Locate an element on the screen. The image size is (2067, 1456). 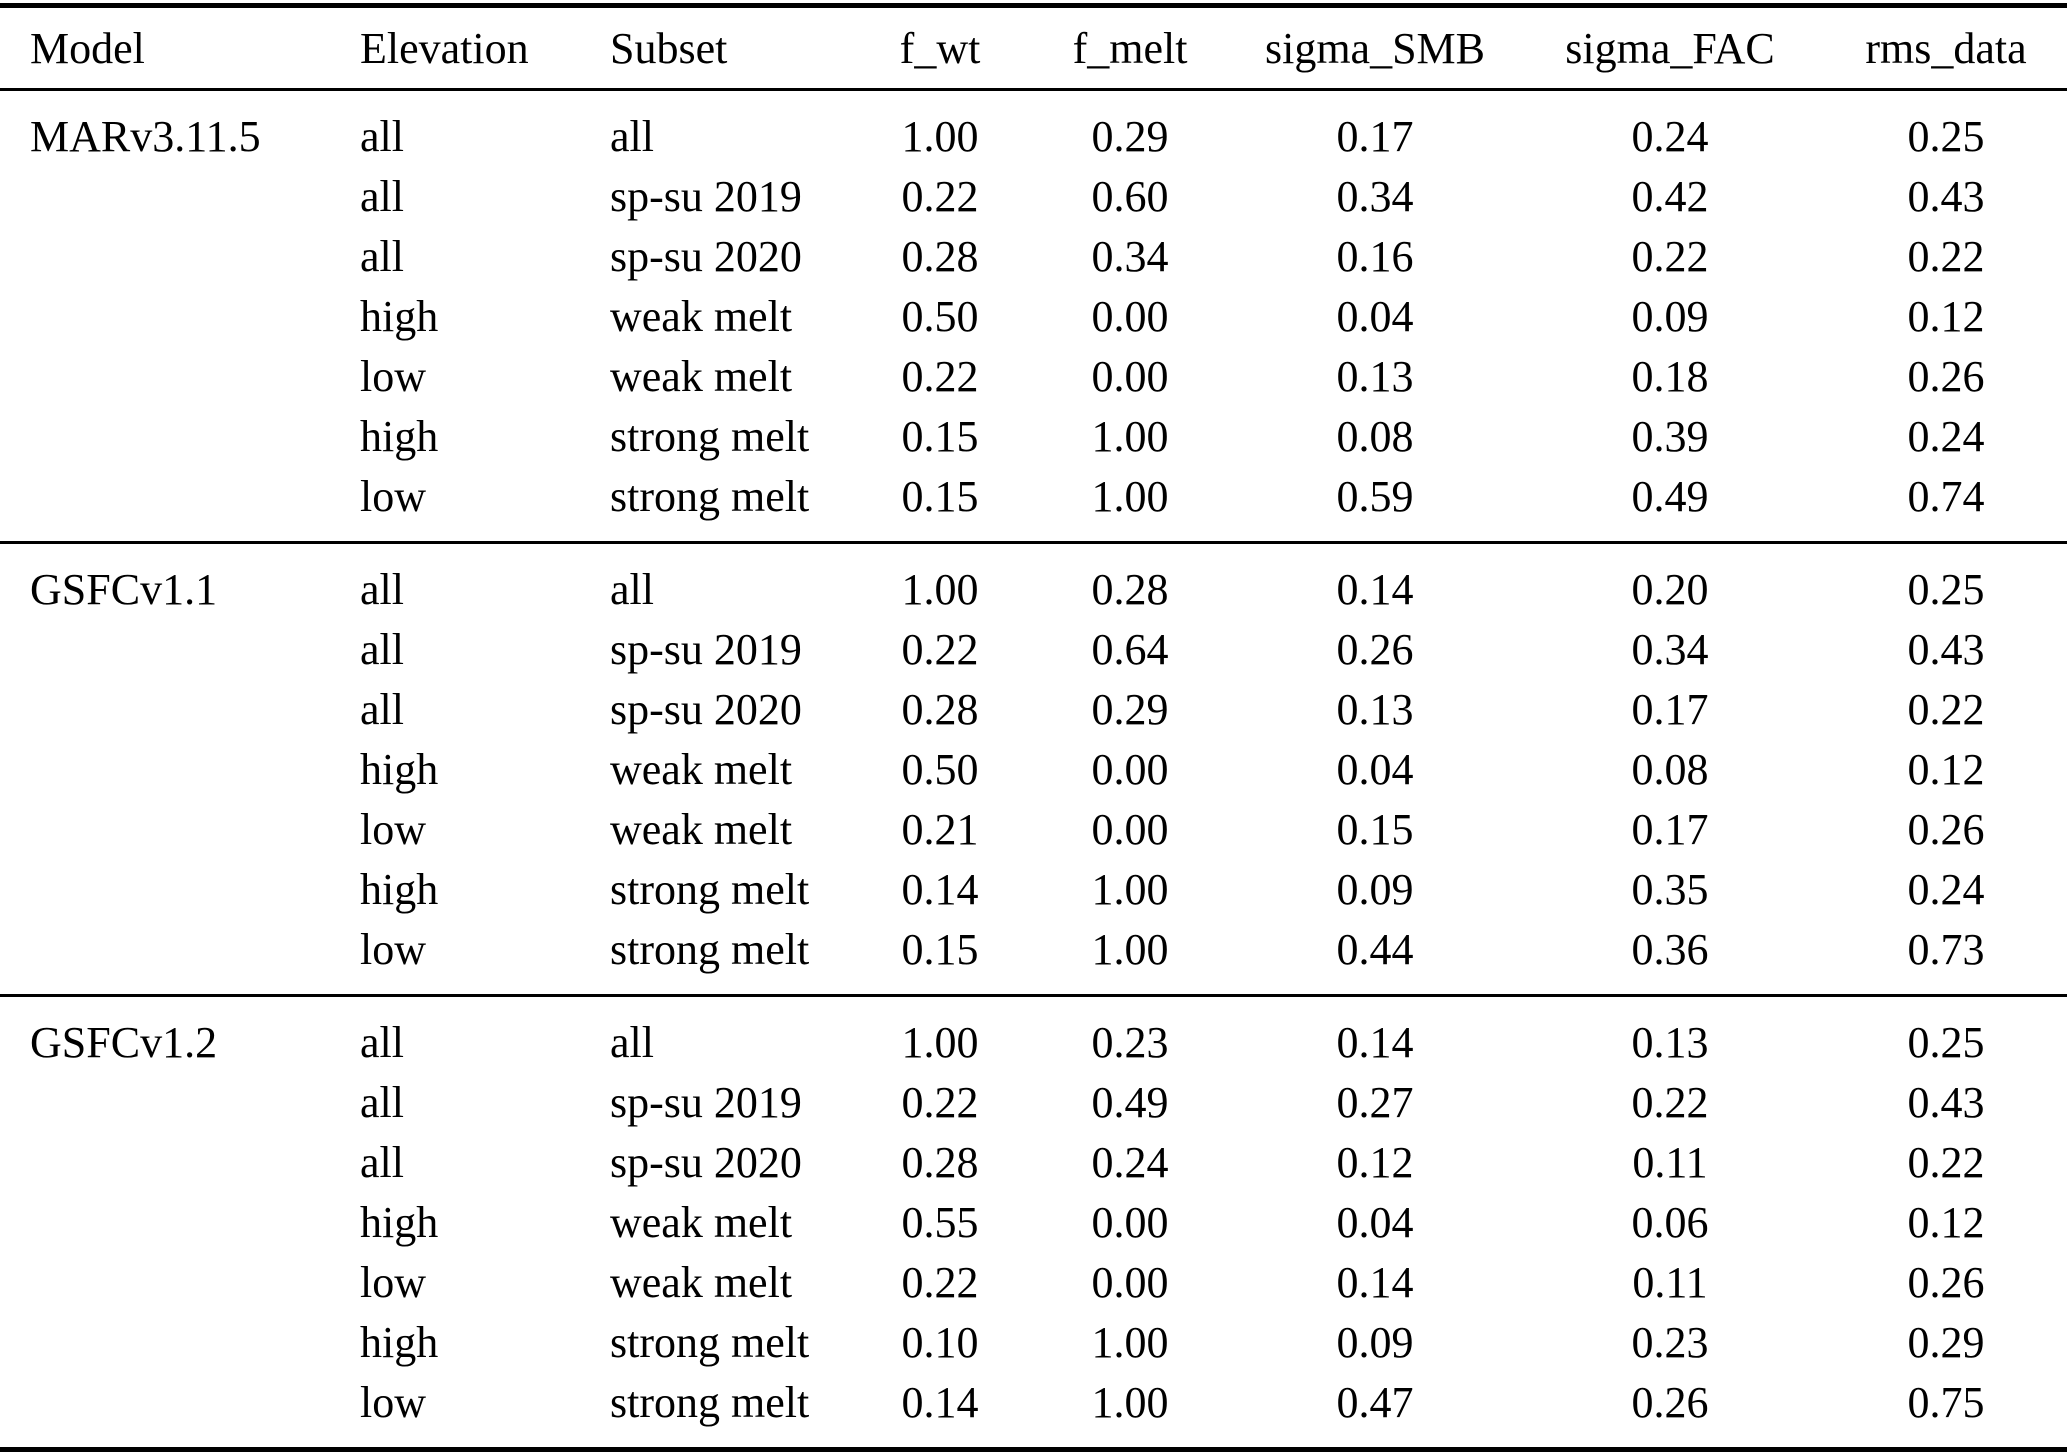
rms-data-cell: 0.29 is located at coordinates (1946, 1342).